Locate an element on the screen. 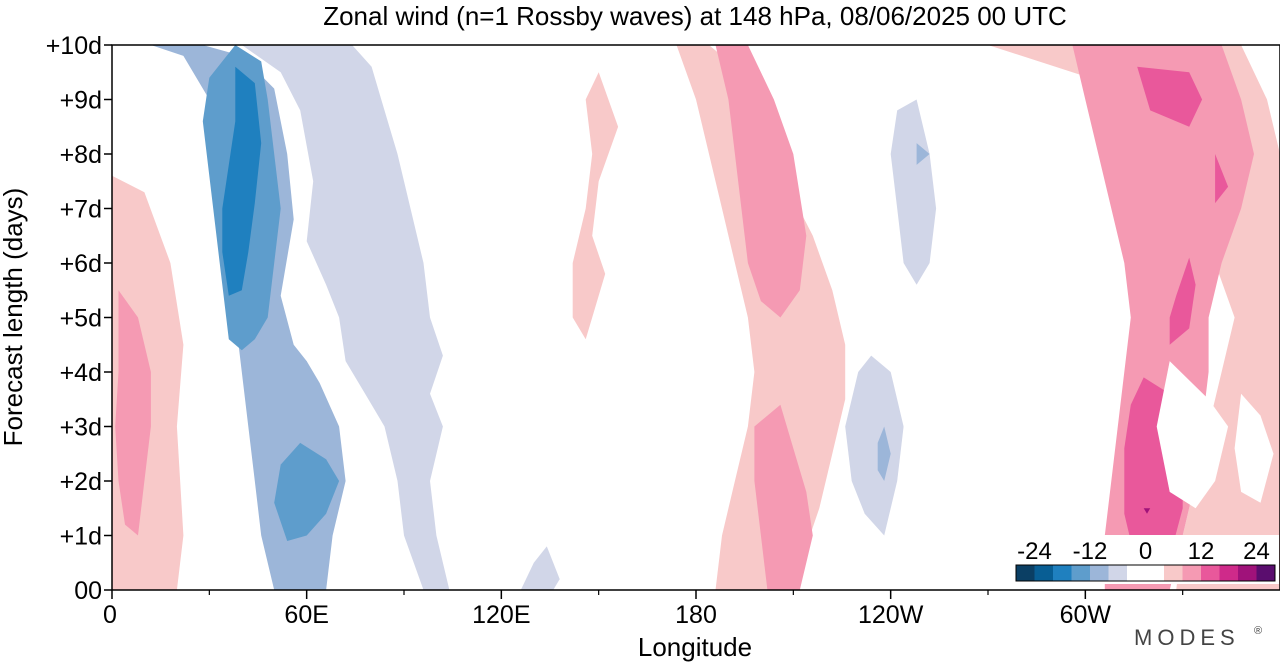  y-tick-label: +5d is located at coordinates (81, 319).